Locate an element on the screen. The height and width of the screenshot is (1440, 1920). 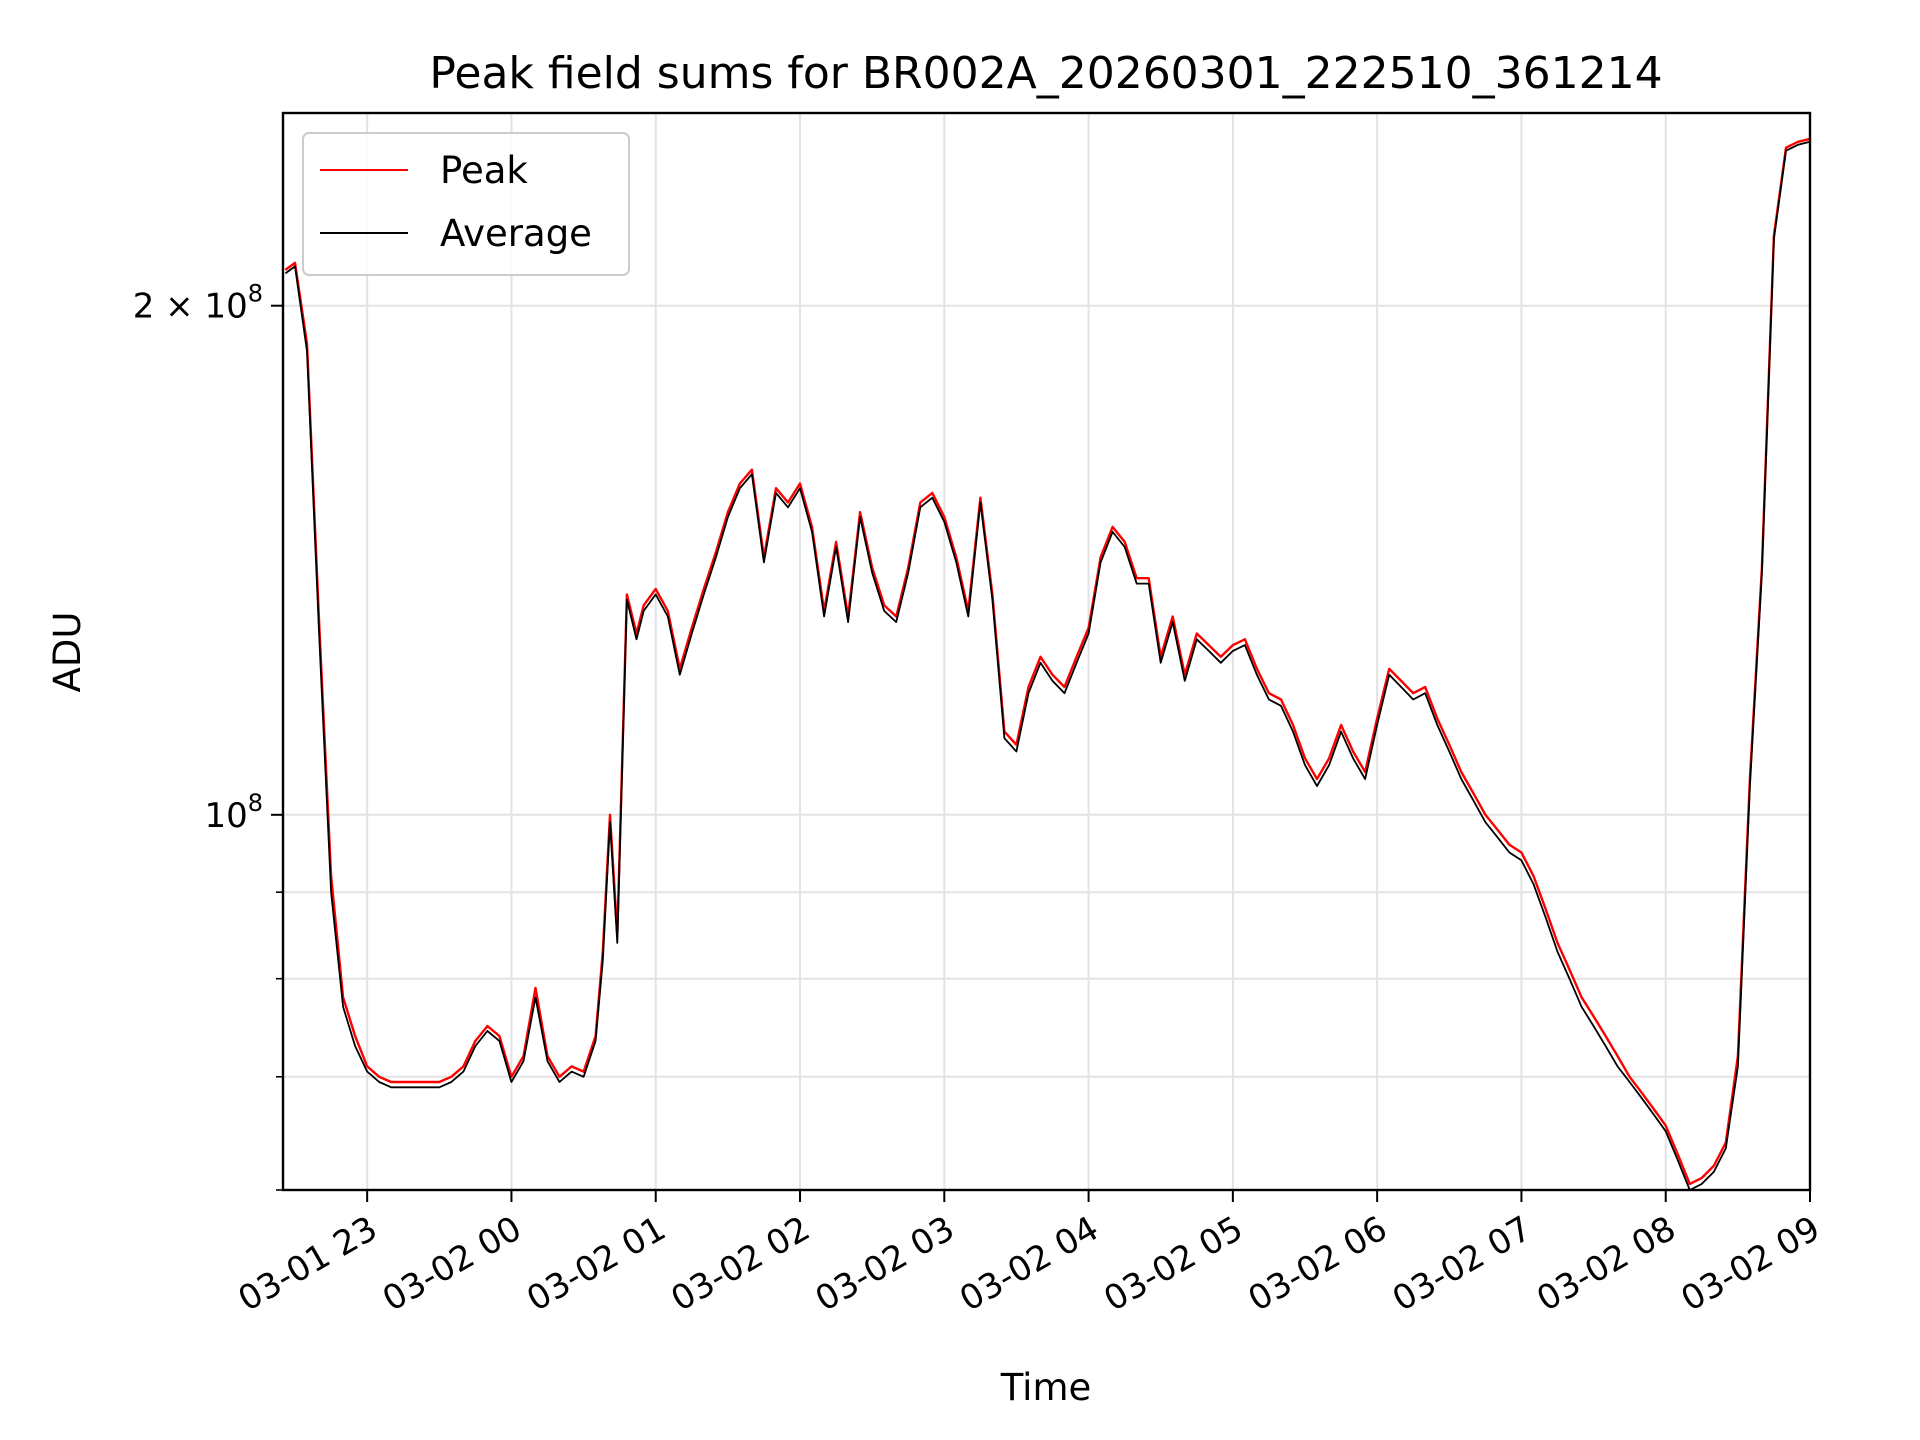
x-axis-label: Time is located at coordinates (1046, 1387).